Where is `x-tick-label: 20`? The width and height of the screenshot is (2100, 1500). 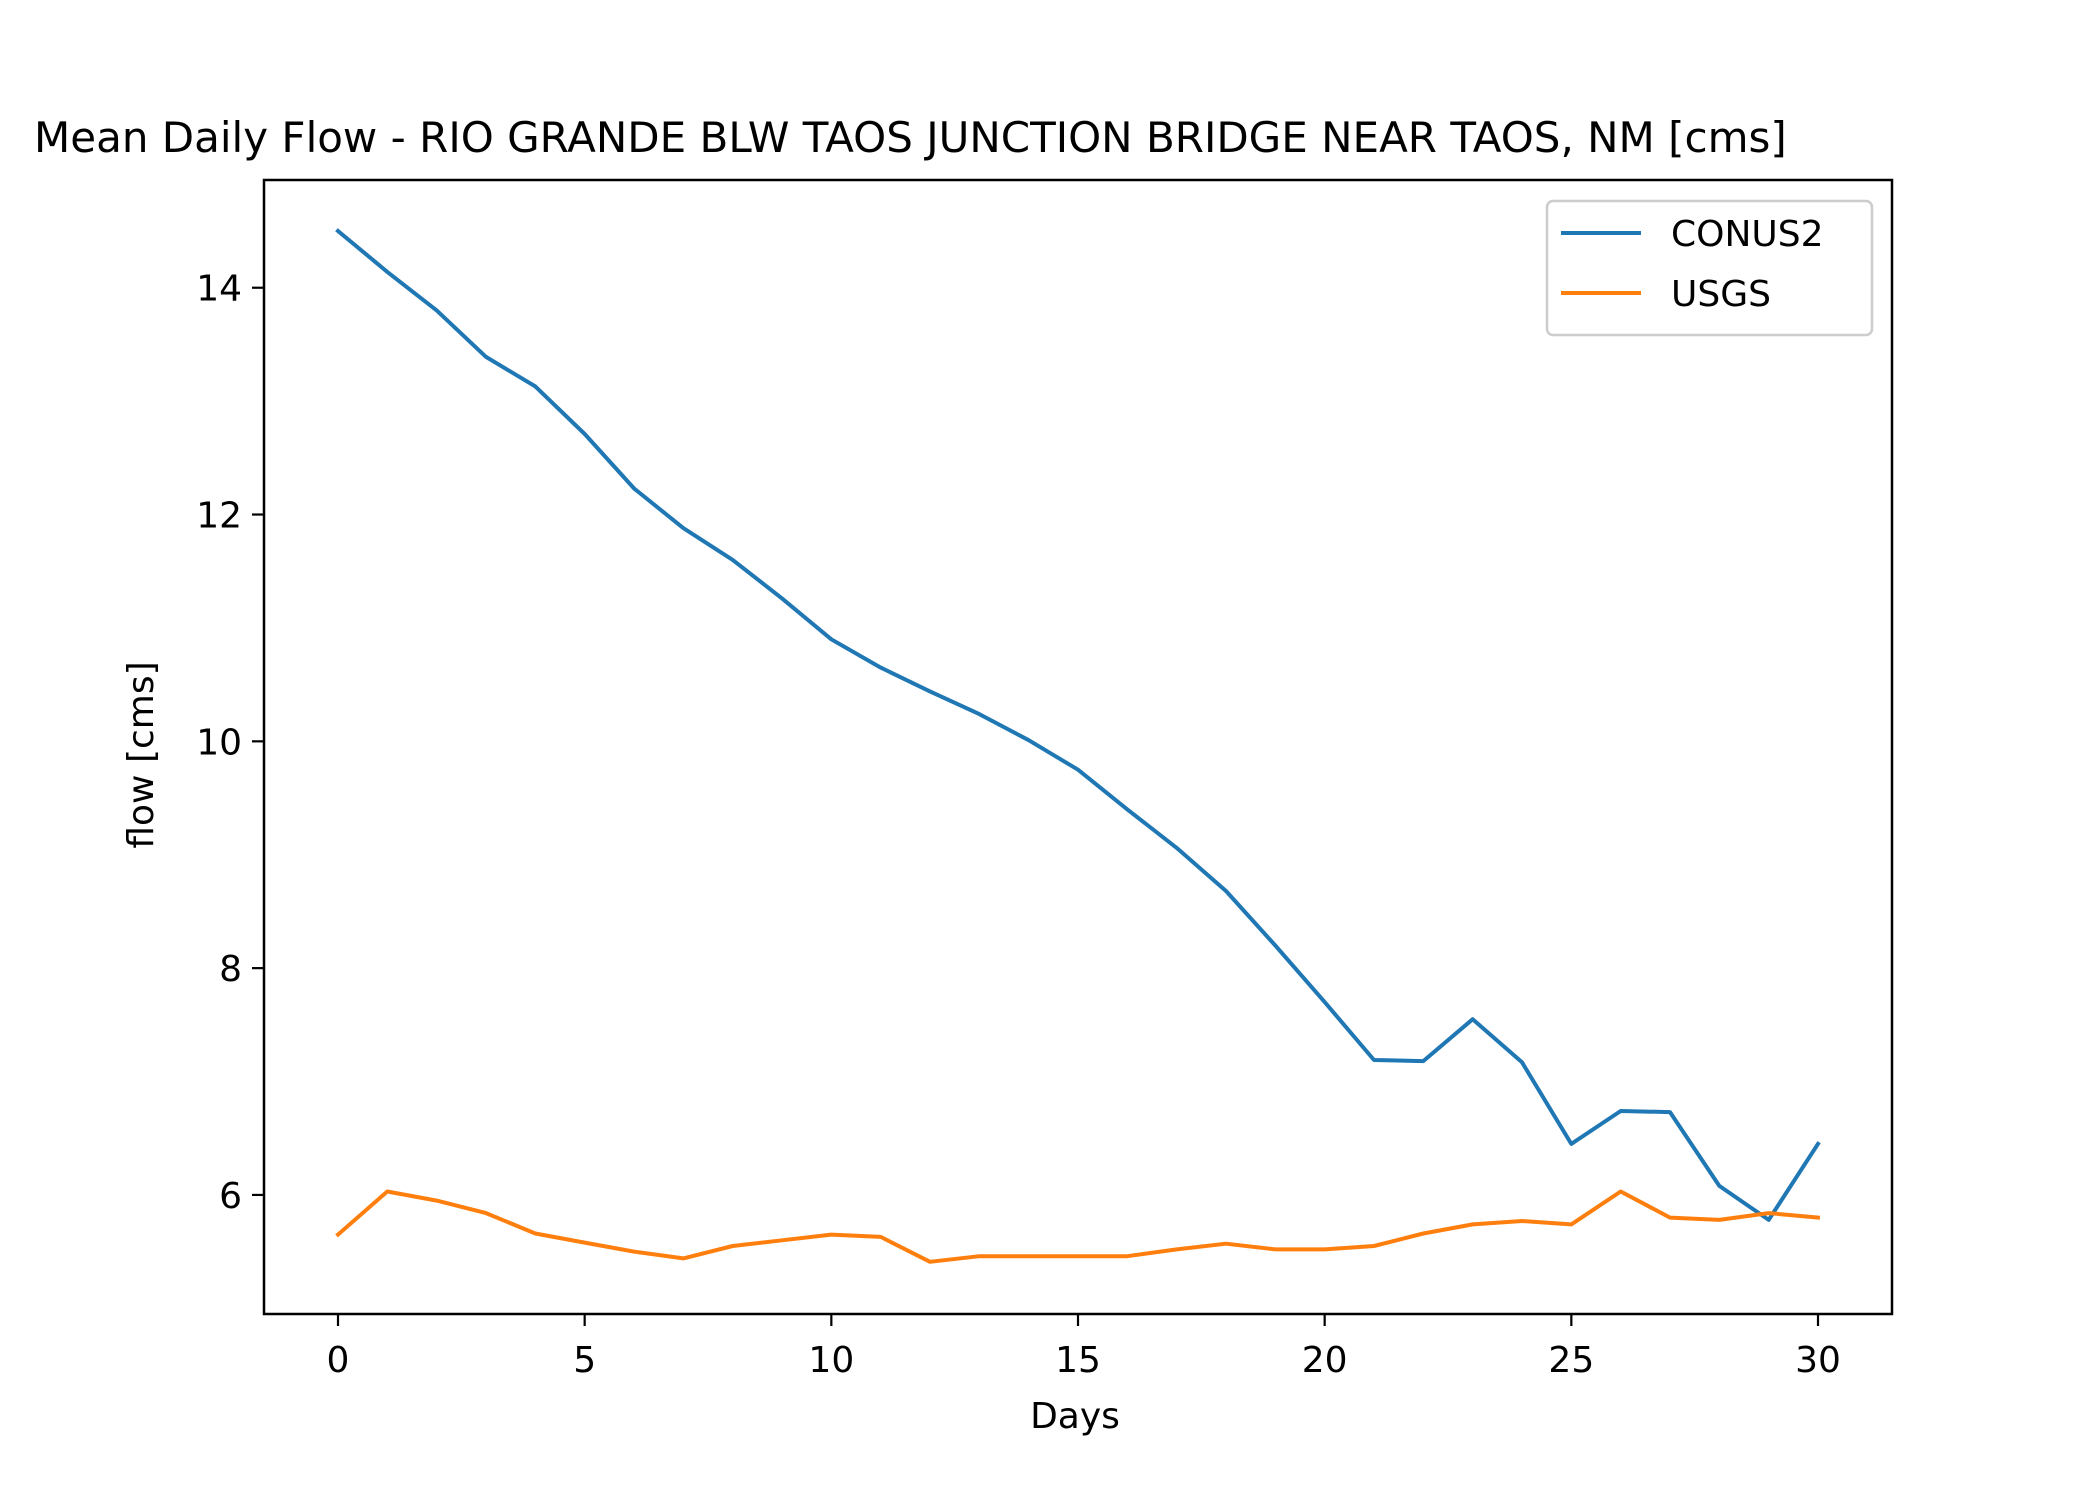
x-tick-label: 20 is located at coordinates (1325, 1360).